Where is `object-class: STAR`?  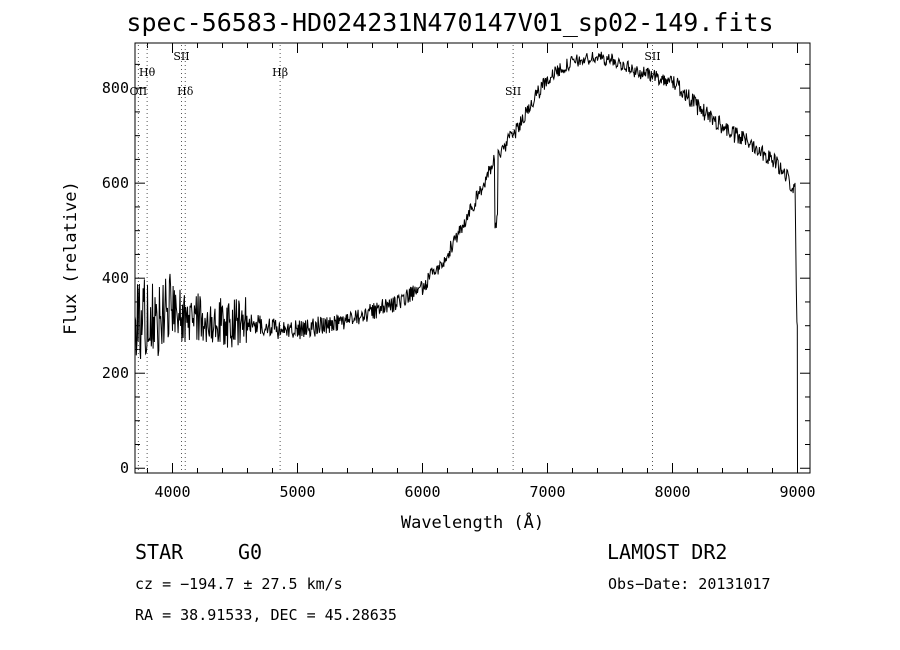
object-class: STAR is located at coordinates (159, 552).